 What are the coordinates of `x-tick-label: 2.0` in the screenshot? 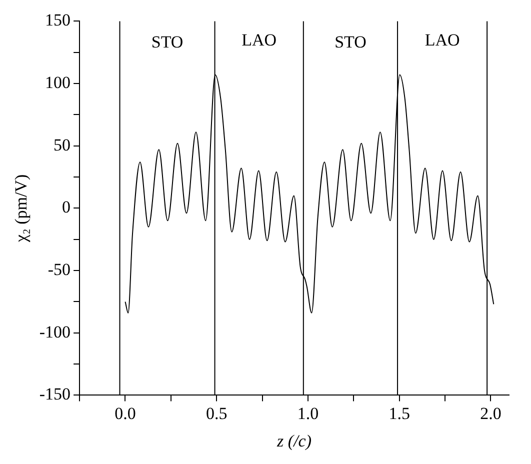 It's located at (491, 413).